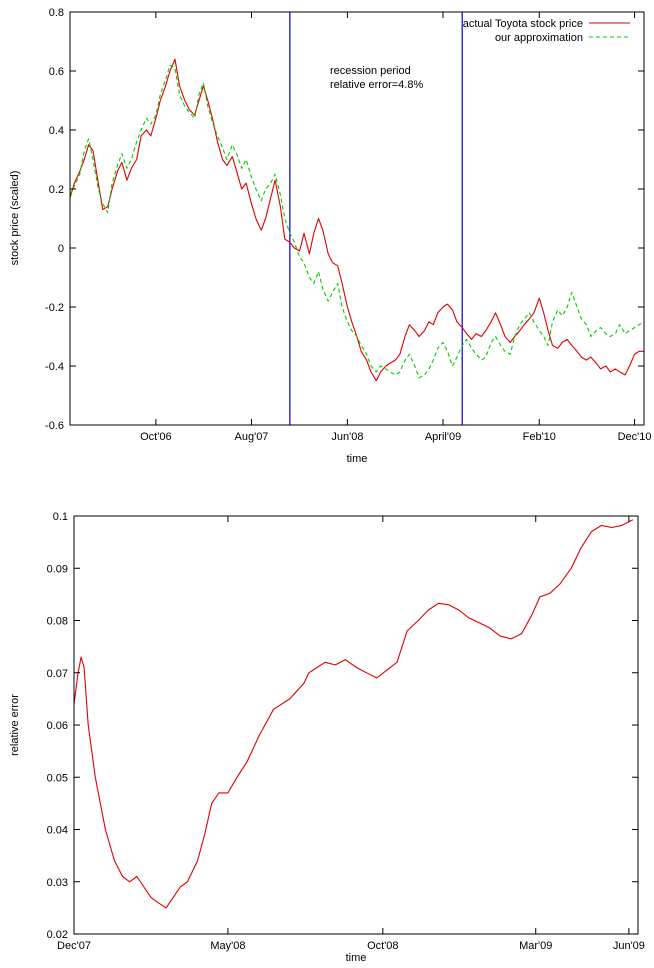  I want to click on chart1-y-axis-label: stock price (scaled), so click(15, 218).